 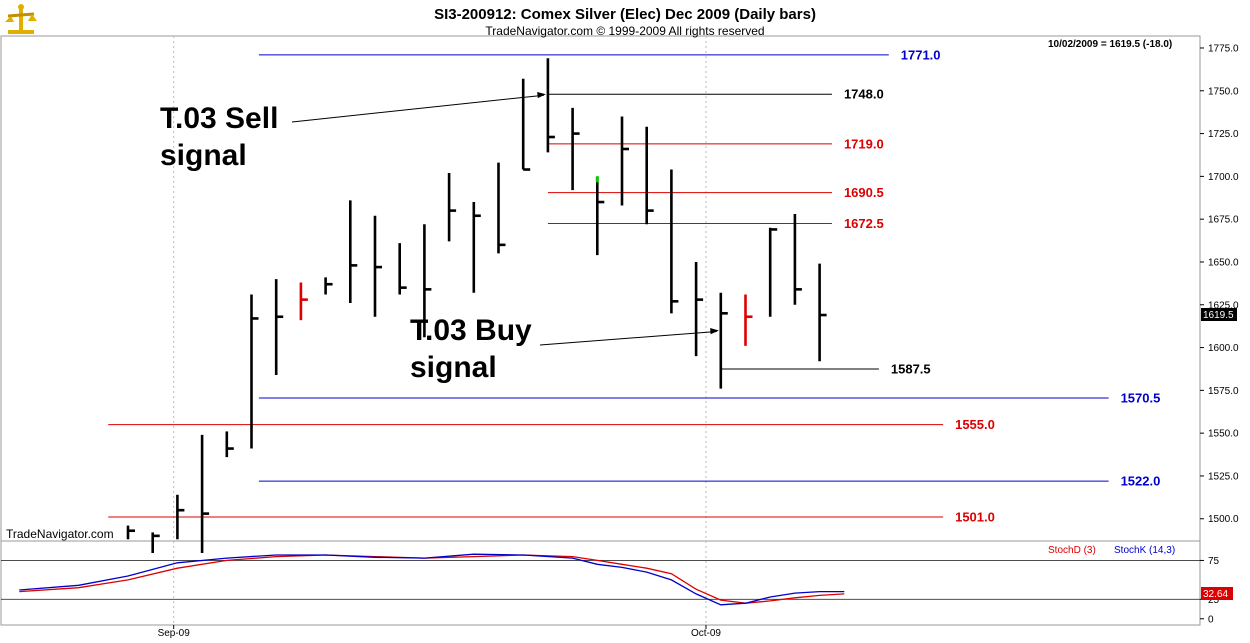 What do you see at coordinates (1211, 619) in the screenshot?
I see `stoch-tick-label: 0` at bounding box center [1211, 619].